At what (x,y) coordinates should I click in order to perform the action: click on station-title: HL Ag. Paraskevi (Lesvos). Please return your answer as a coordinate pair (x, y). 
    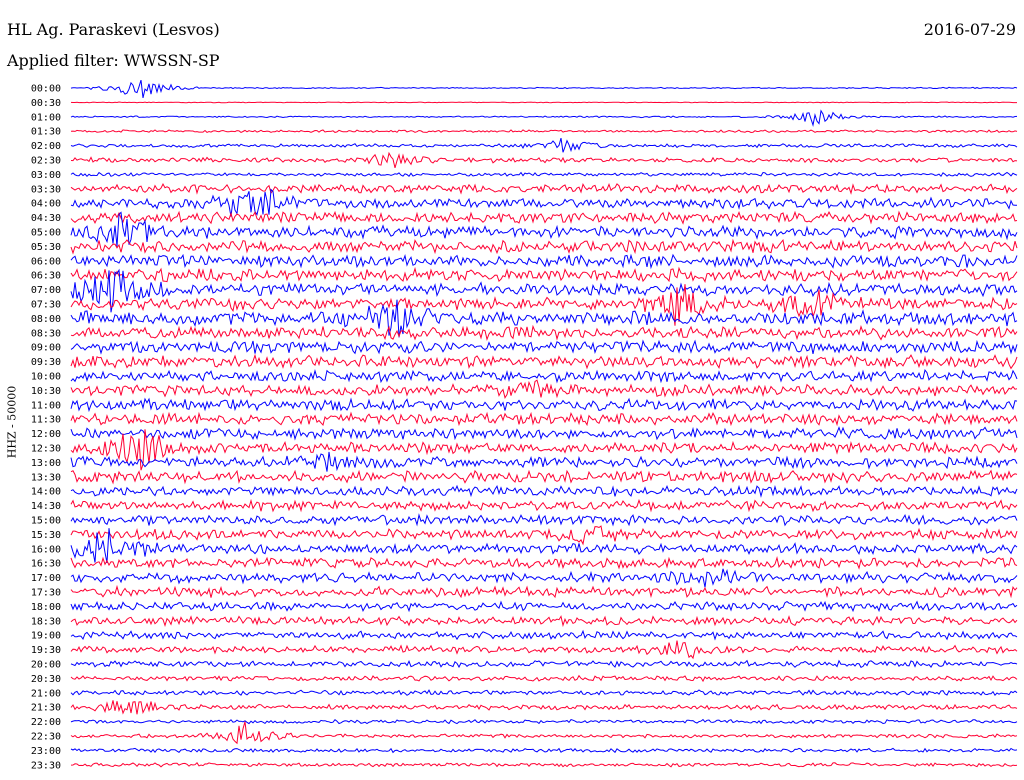
    Looking at the image, I should click on (113, 29).